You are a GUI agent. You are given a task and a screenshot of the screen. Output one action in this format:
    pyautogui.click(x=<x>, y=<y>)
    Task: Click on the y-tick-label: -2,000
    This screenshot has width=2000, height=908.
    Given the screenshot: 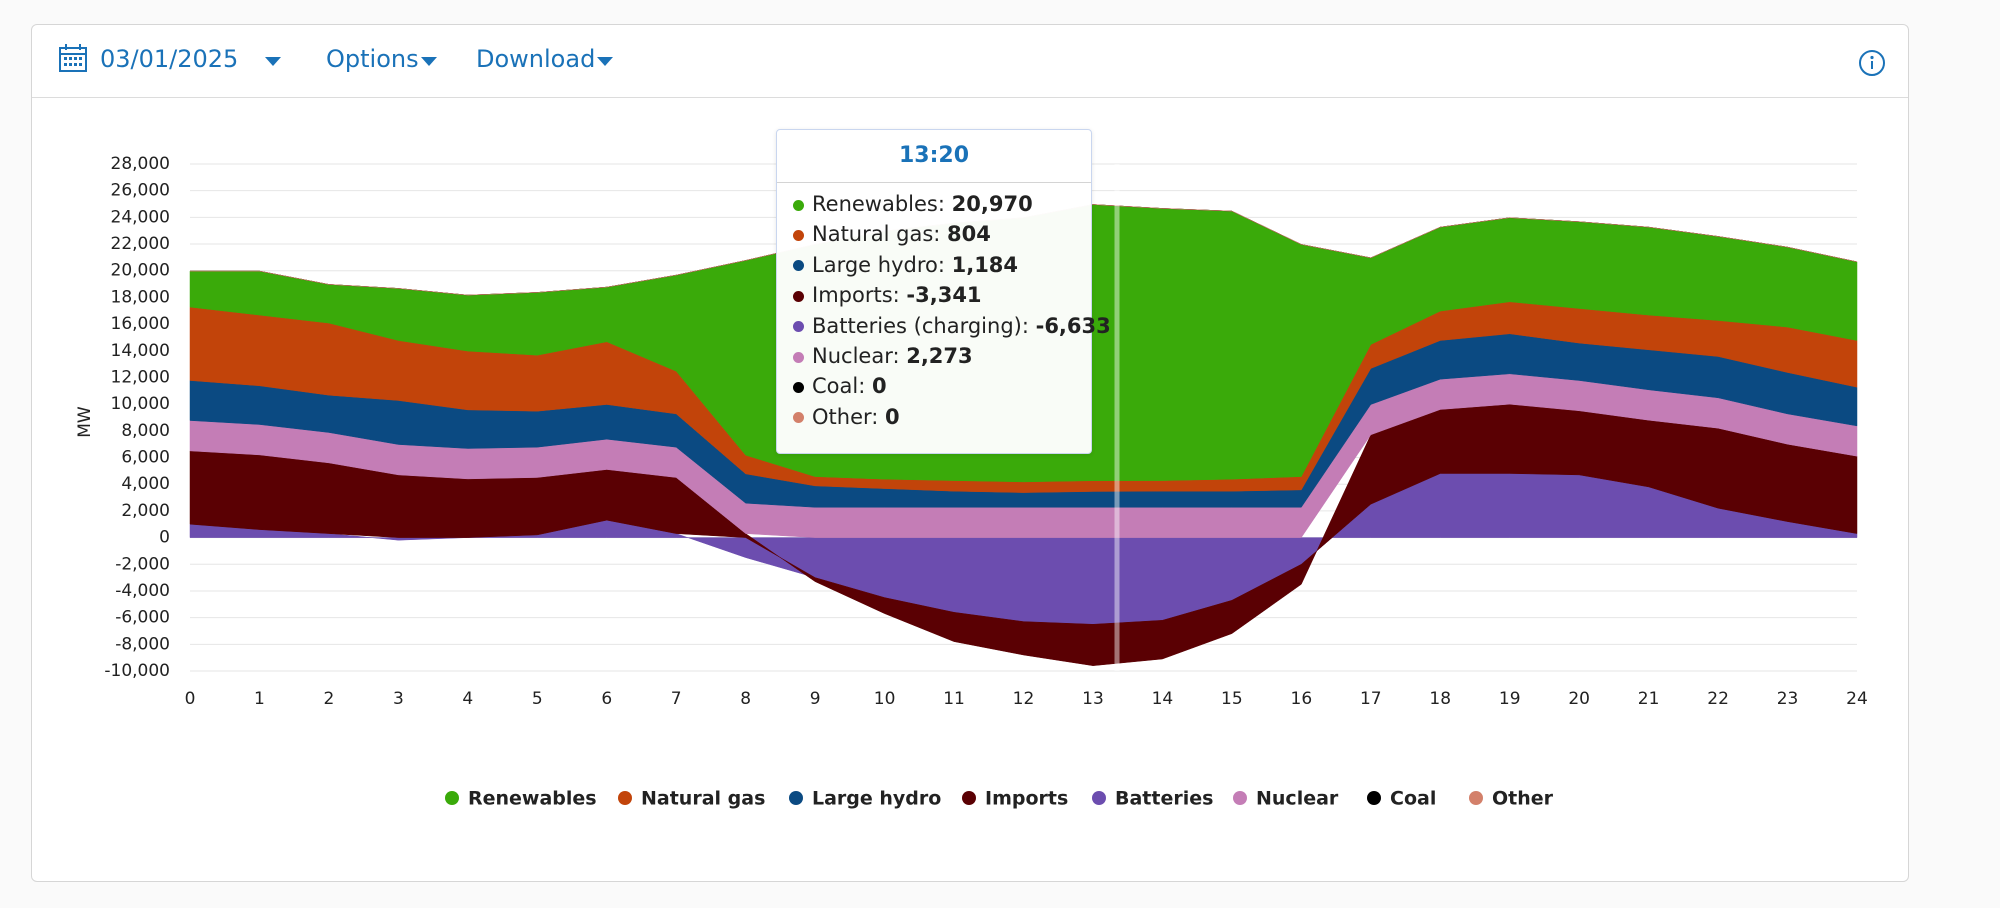 What is the action you would take?
    pyautogui.click(x=142, y=564)
    